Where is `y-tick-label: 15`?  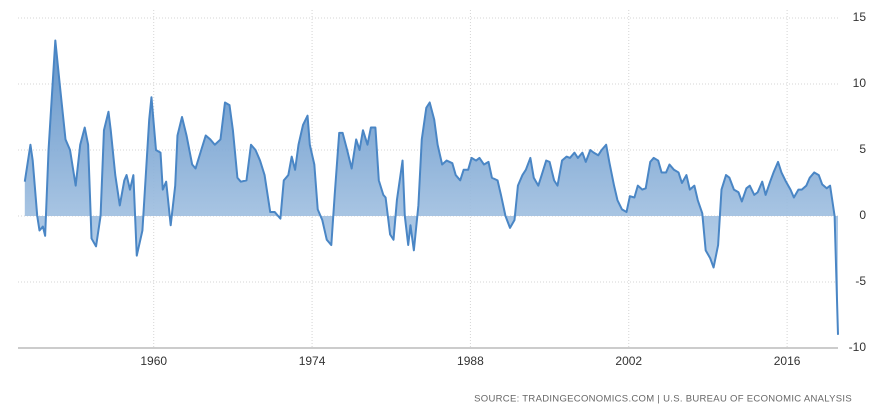 y-tick-label: 15 is located at coordinates (860, 17).